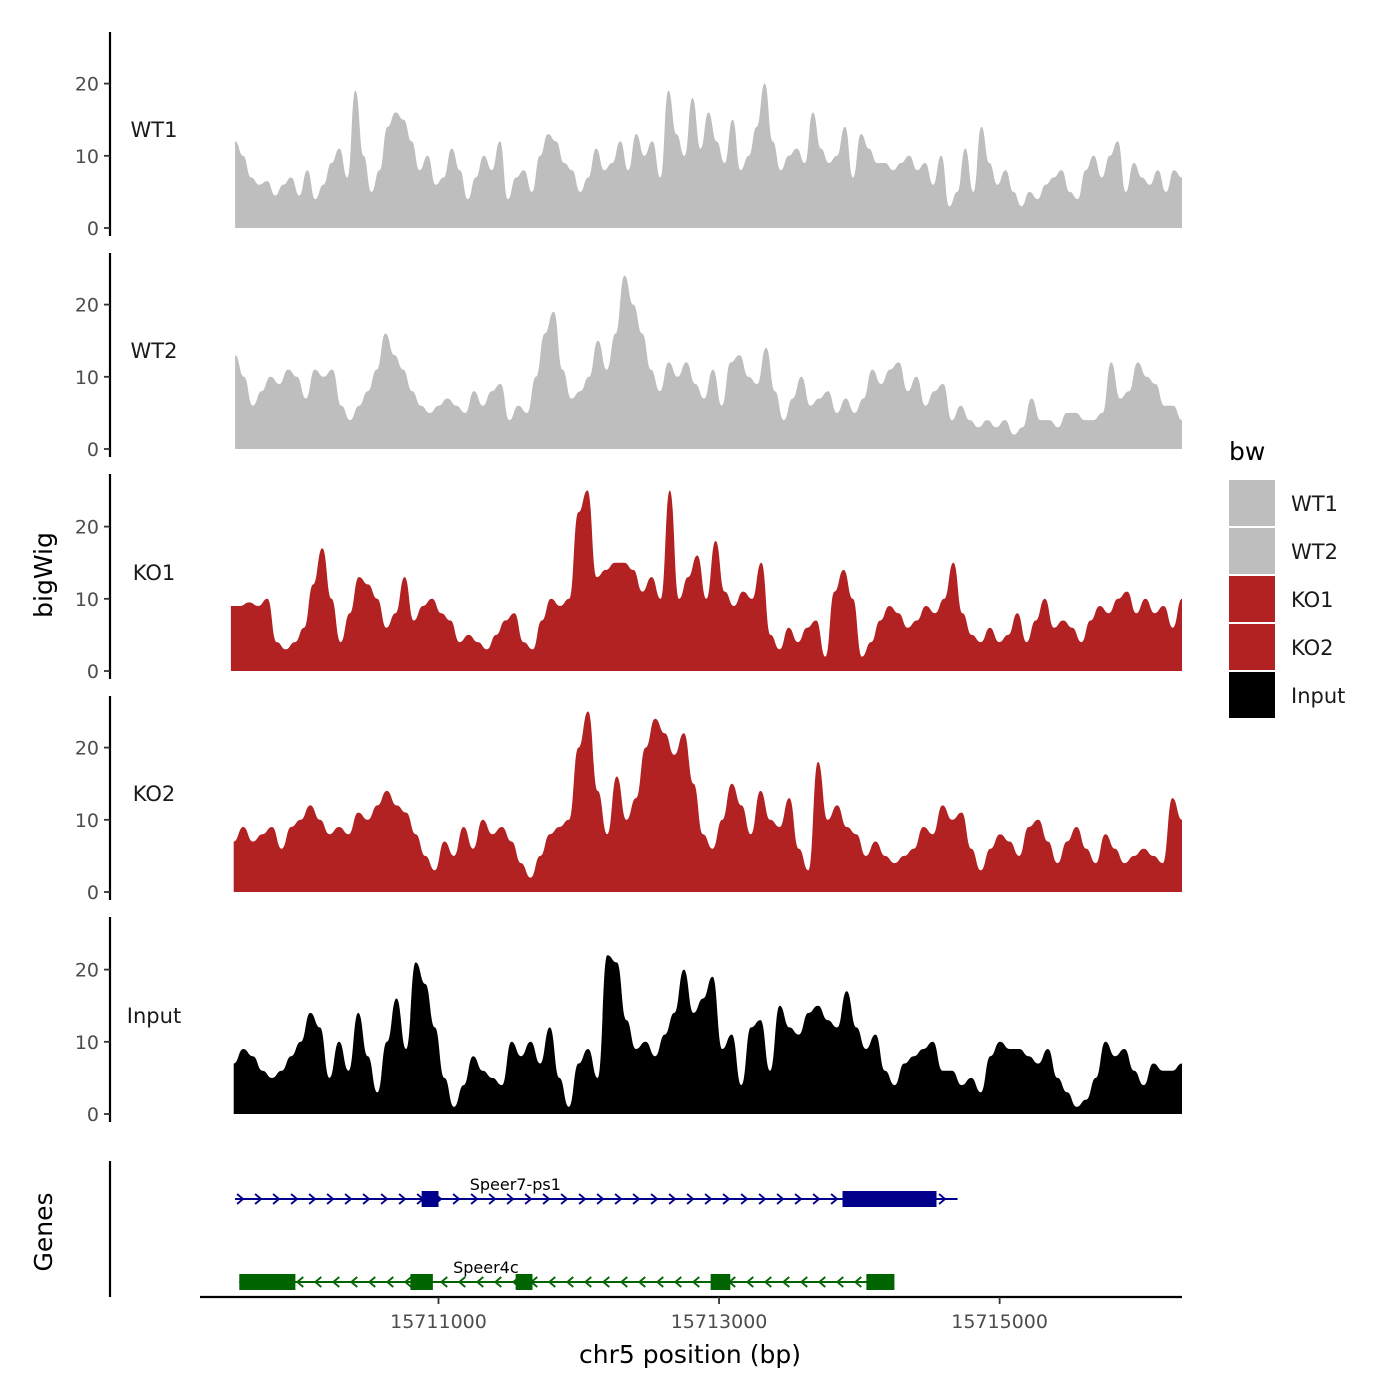 The height and width of the screenshot is (1400, 1400). What do you see at coordinates (430, 1199) in the screenshot?
I see `exon-speer7-ps1` at bounding box center [430, 1199].